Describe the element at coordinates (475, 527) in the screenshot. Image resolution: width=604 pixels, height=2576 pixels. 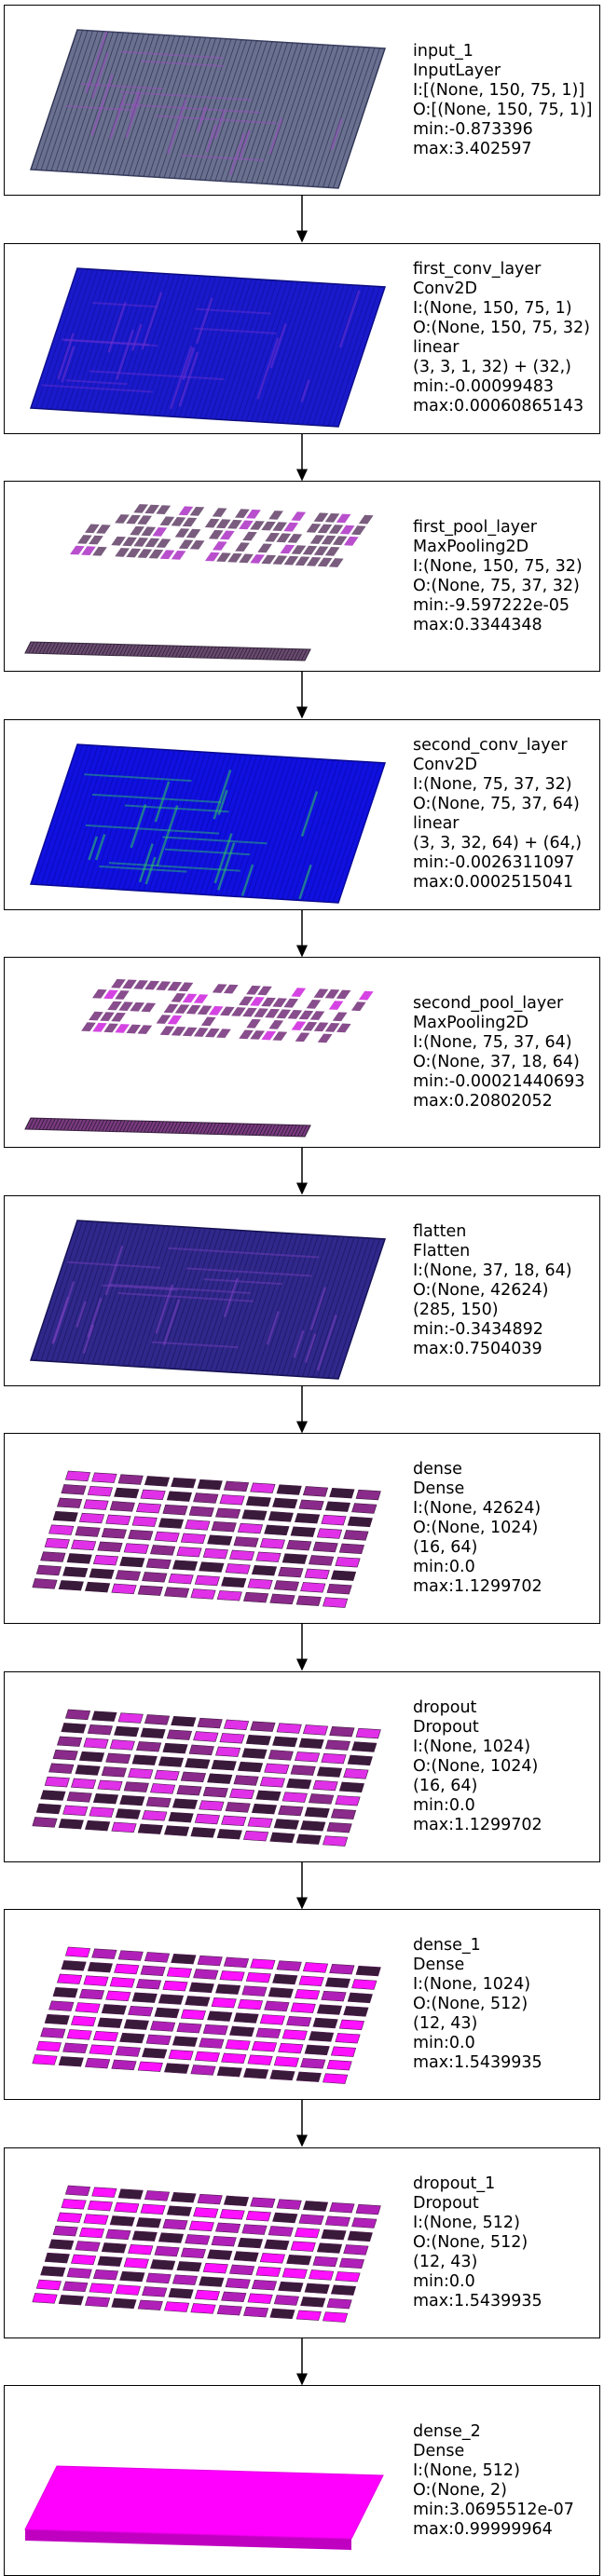
I see `layer-info-line: first_pool_layer` at that location.